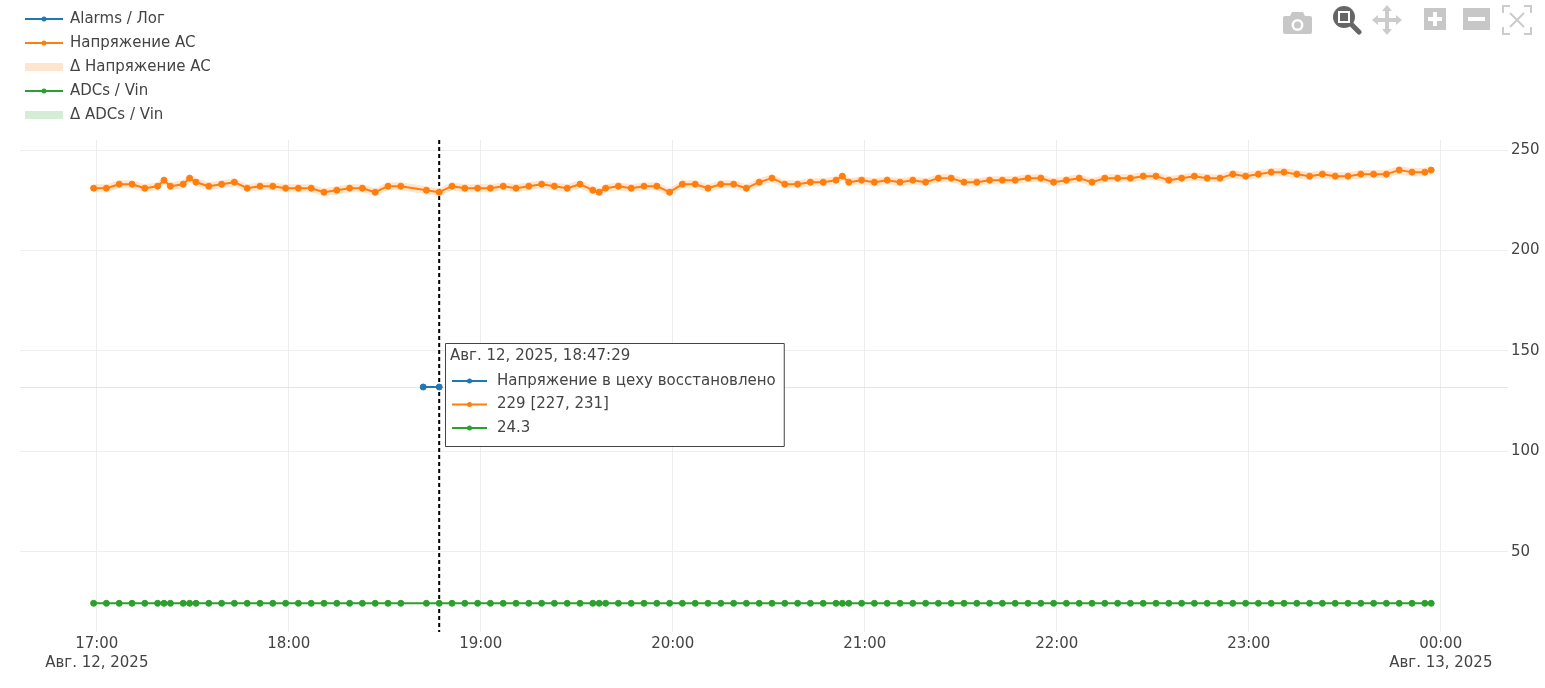 This screenshot has width=1545, height=688. I want to click on y-tick-label: 100, so click(1525, 450).